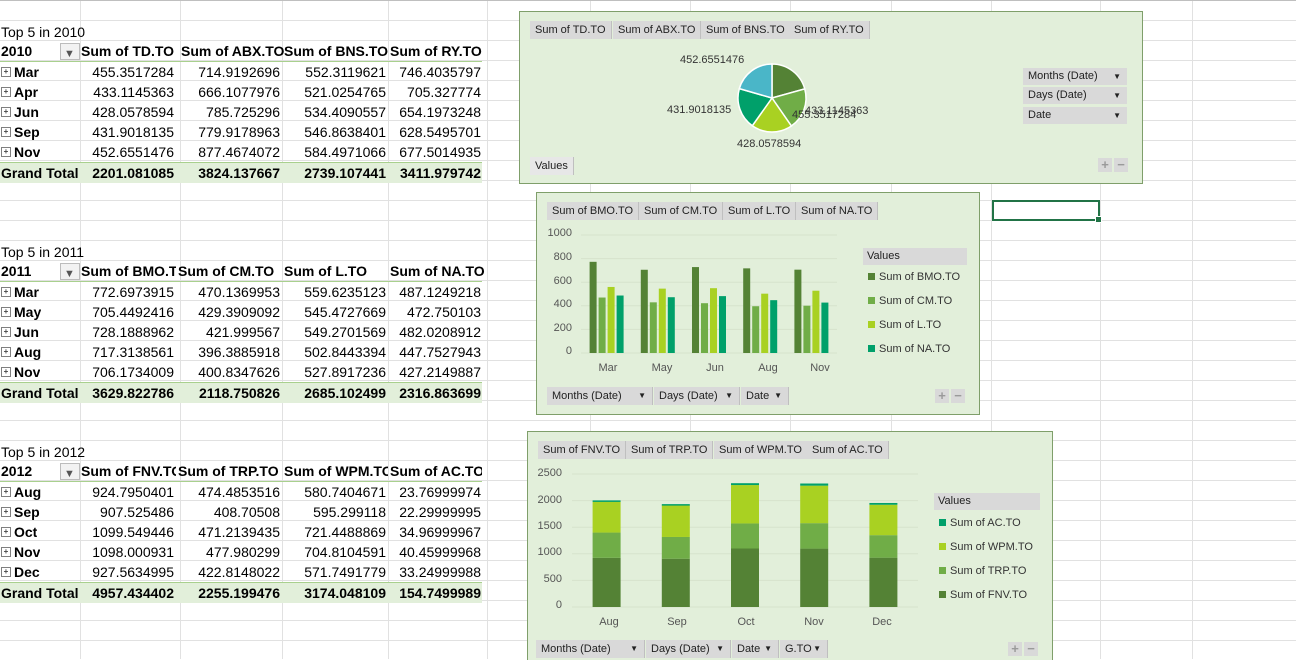  What do you see at coordinates (345, 292) in the screenshot?
I see `cell-value: 559.6235123` at bounding box center [345, 292].